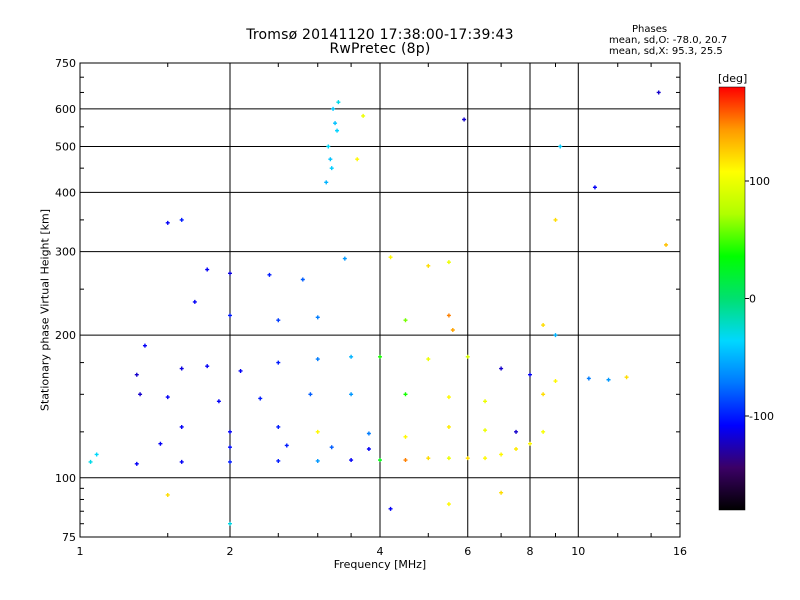  I want to click on y-tick-label: 100, so click(65, 478).